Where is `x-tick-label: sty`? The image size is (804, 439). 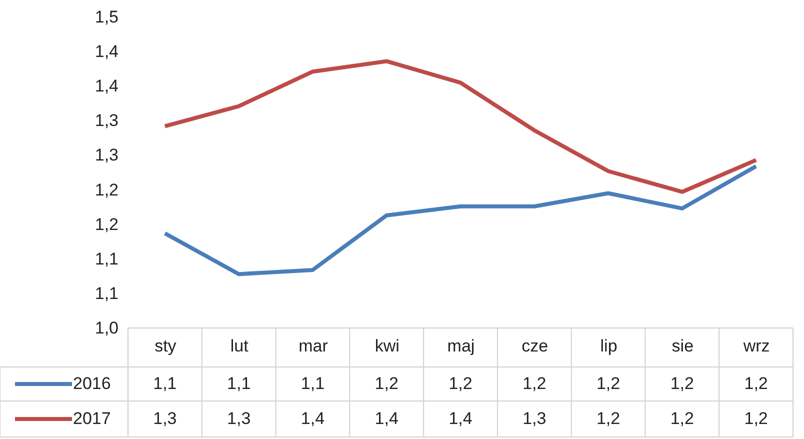
x-tick-label: sty is located at coordinates (165, 346).